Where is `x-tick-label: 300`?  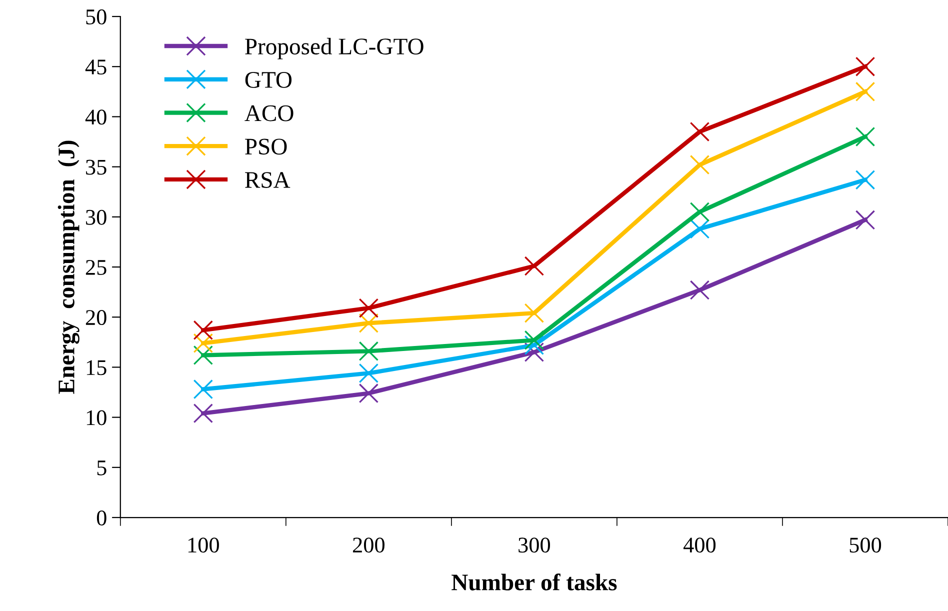 x-tick-label: 300 is located at coordinates (534, 545).